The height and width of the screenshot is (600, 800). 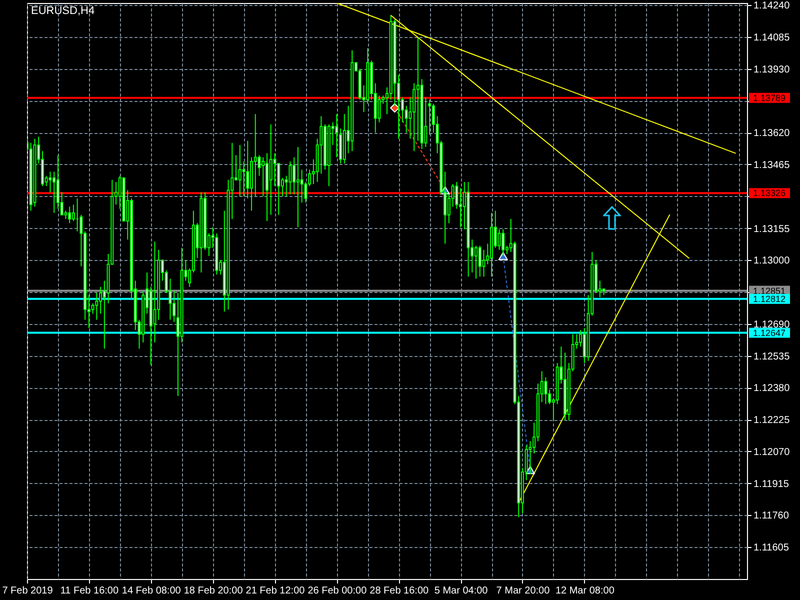 I want to click on ref-line-label: 1.12647, so click(x=769, y=333).